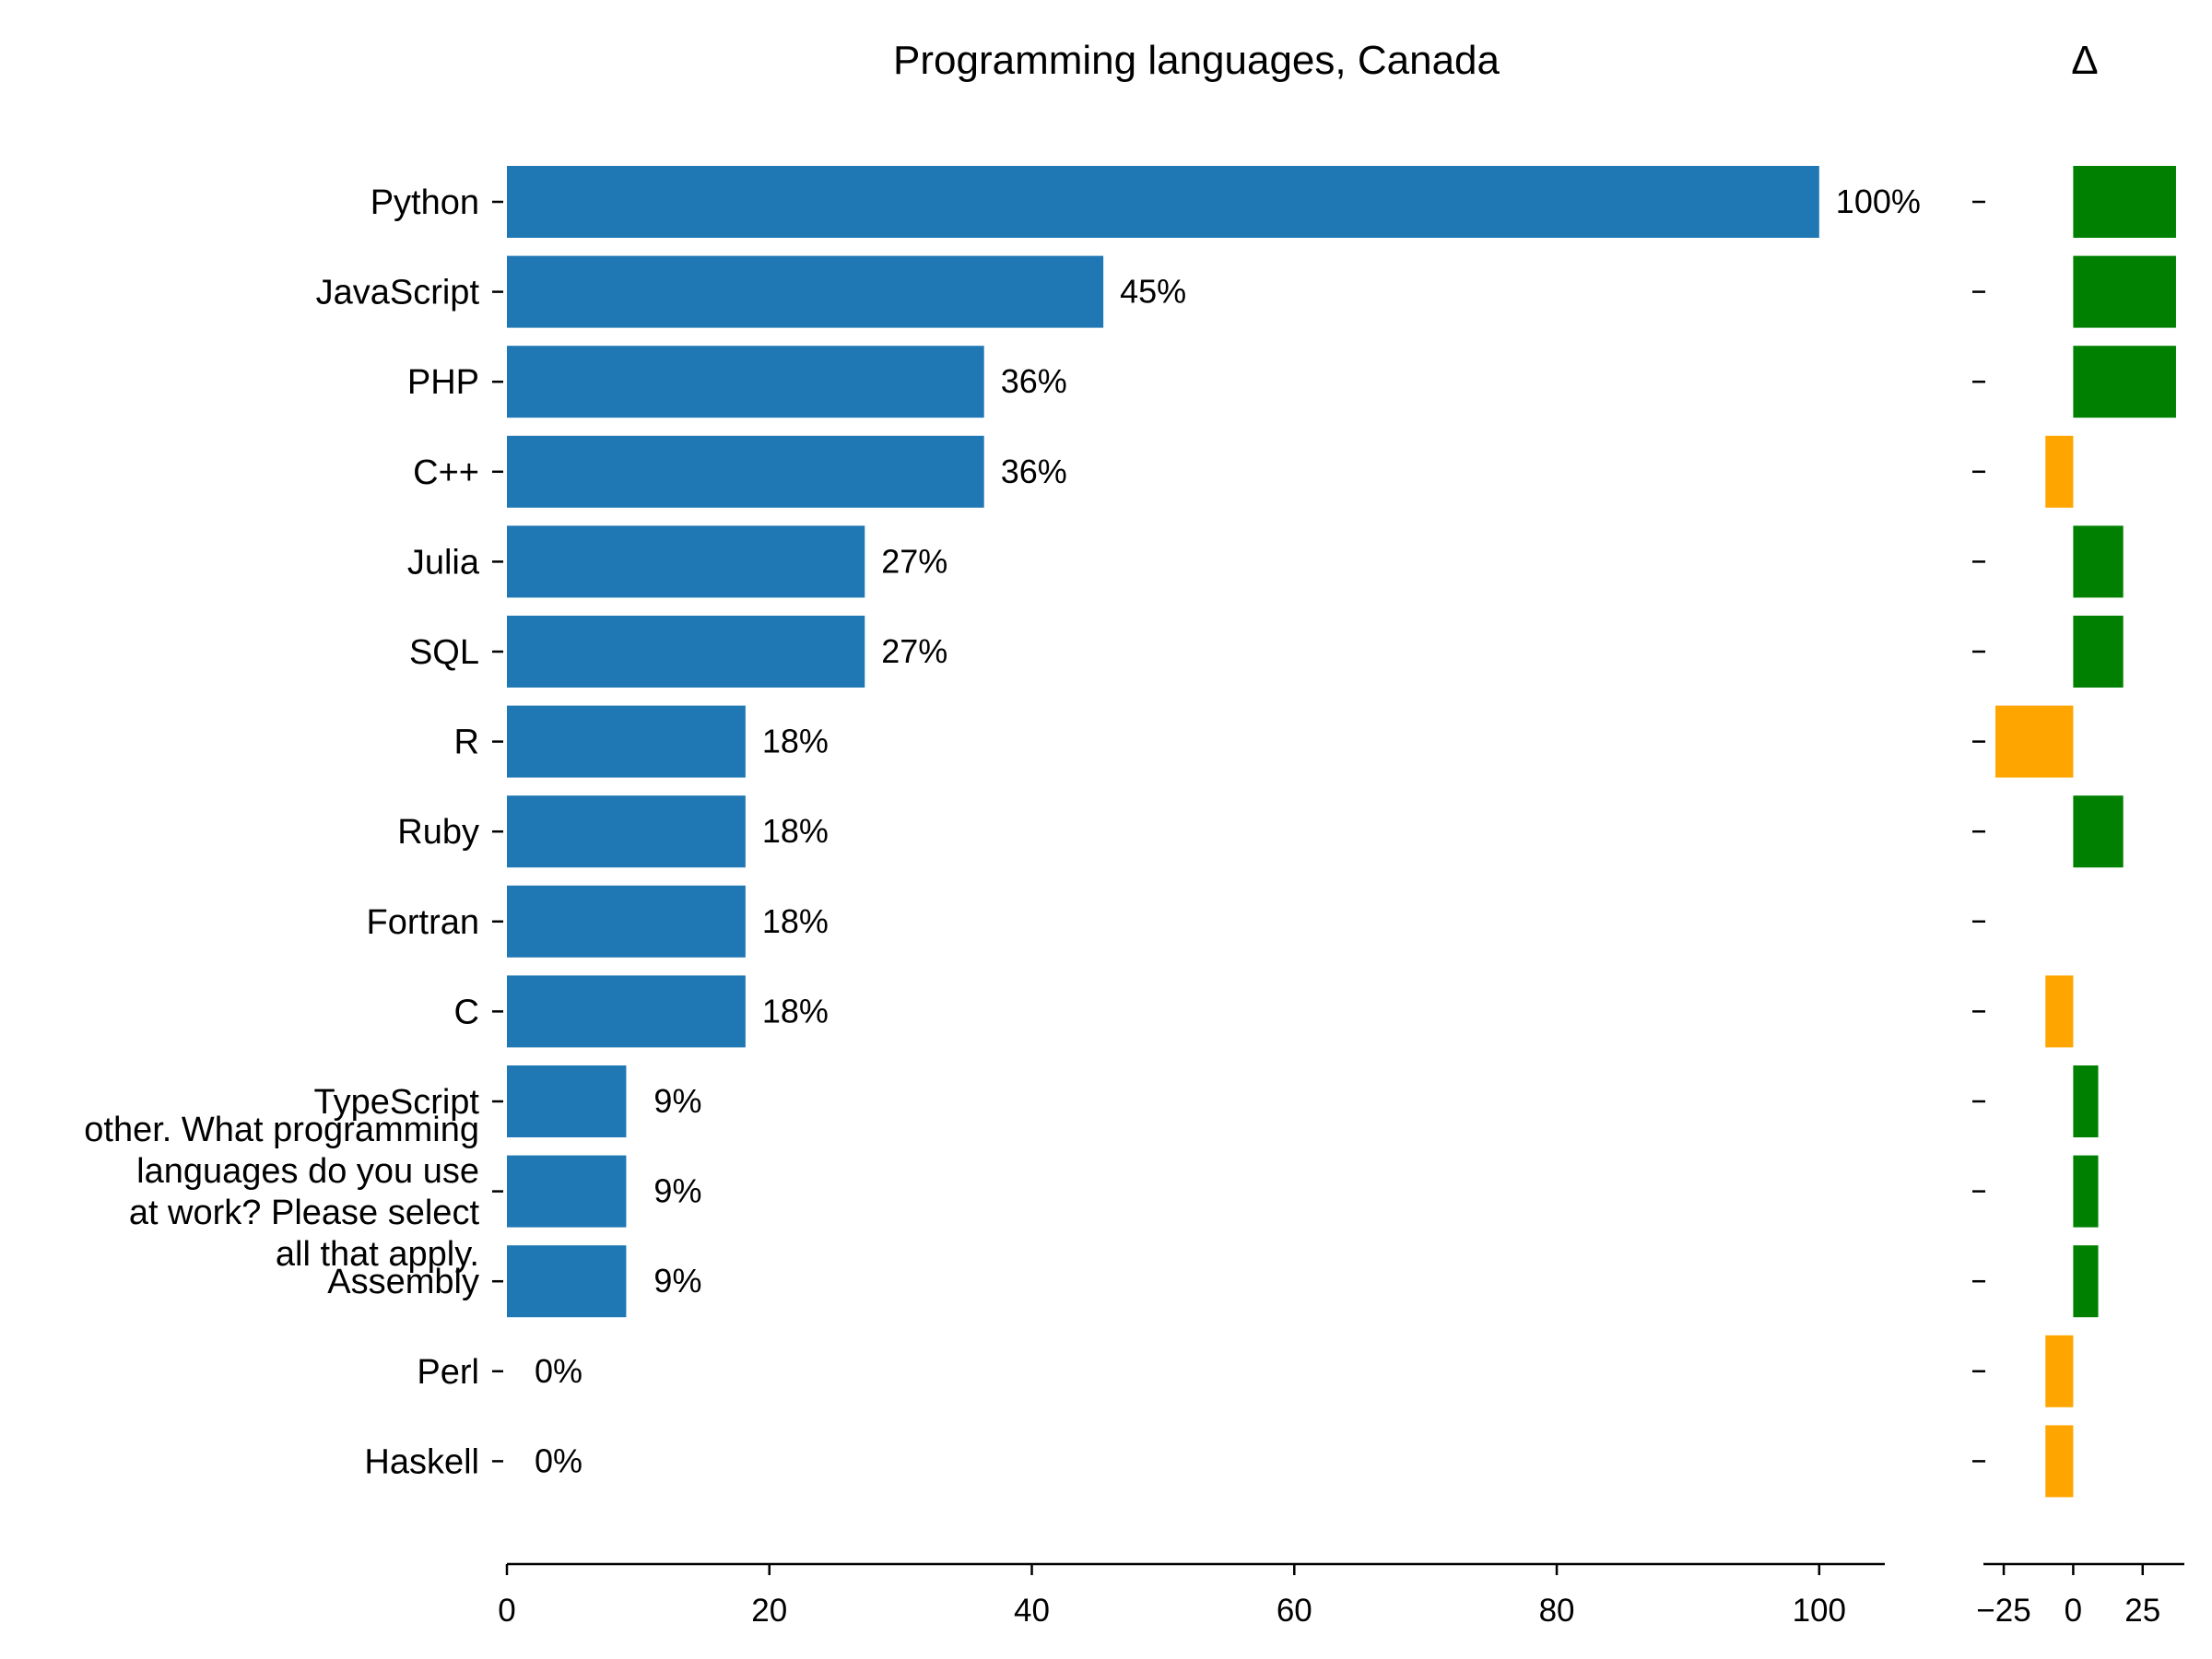  I want to click on category-label-line: languages do you use, so click(307, 1171).